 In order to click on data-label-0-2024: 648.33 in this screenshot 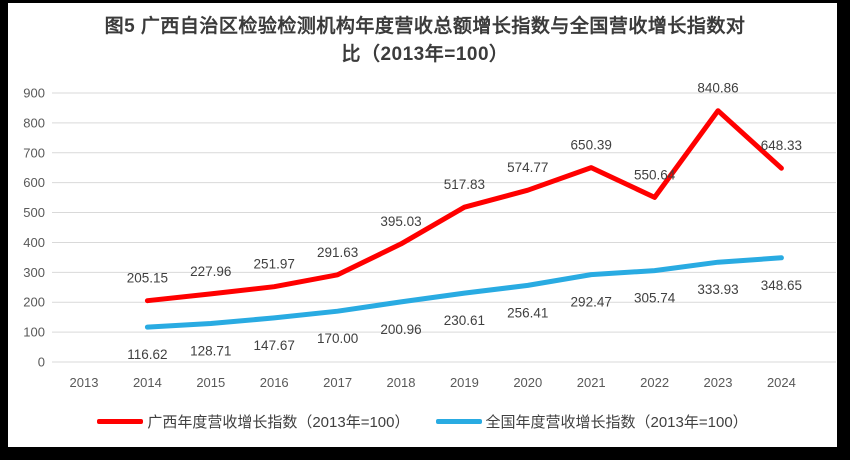, I will do `click(781, 145)`.